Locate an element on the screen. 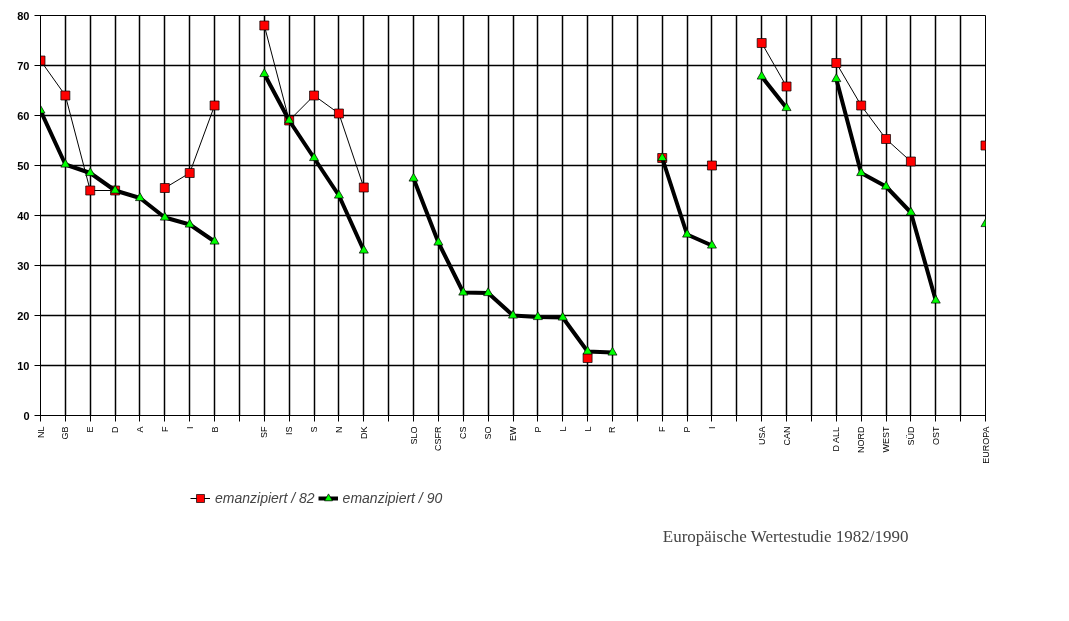  x-tick-label: WEST is located at coordinates (886, 439).